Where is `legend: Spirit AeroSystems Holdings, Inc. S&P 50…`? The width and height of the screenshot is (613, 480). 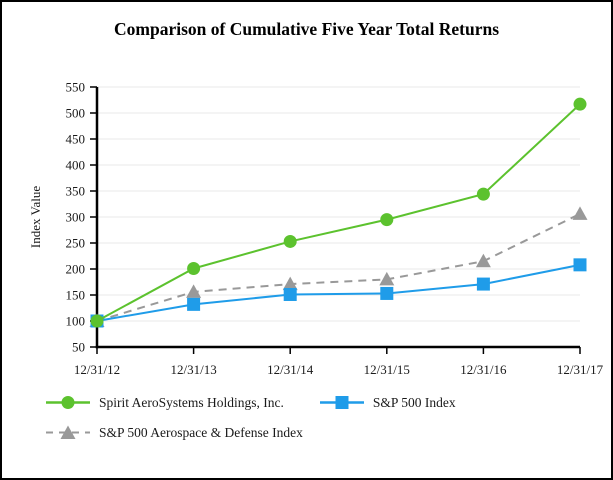 legend: Spirit AeroSystems Holdings, Inc. S&P 50… is located at coordinates (306, 424).